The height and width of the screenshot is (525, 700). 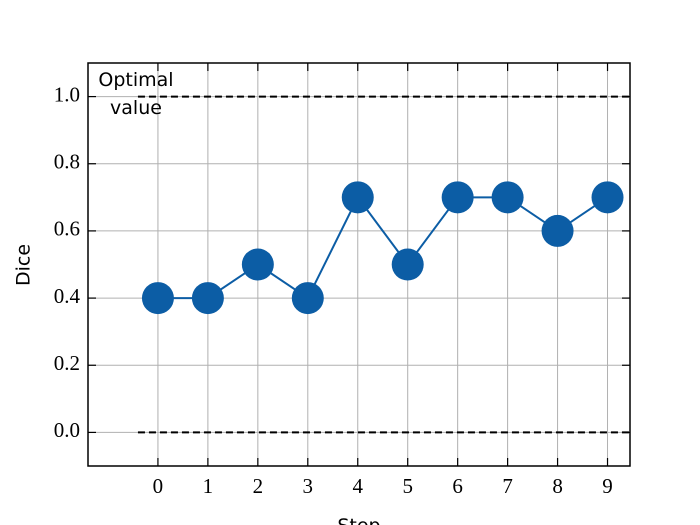 What do you see at coordinates (67, 296) in the screenshot?
I see `y-tick-label: 0.4` at bounding box center [67, 296].